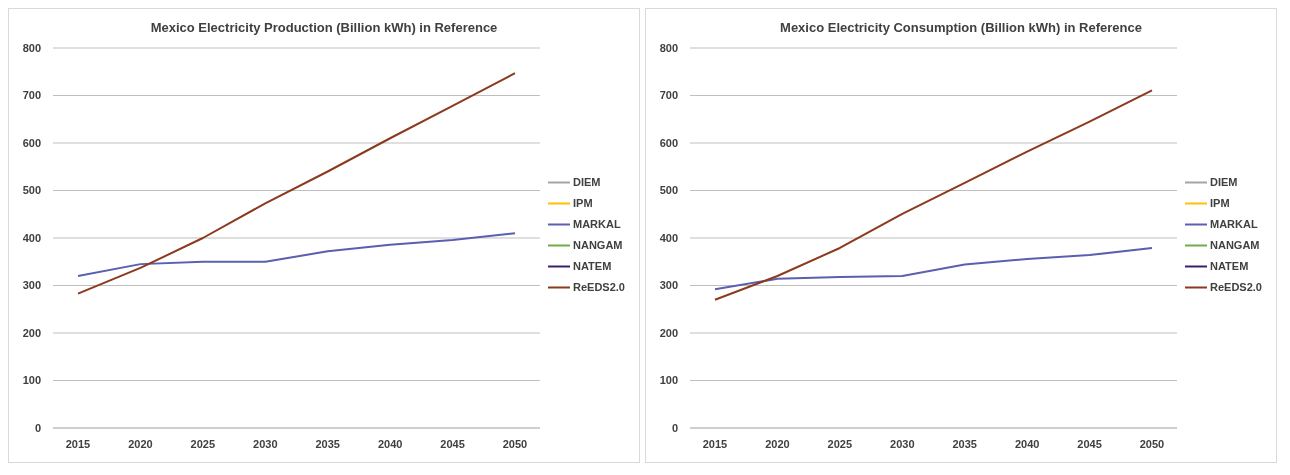 The image size is (1290, 475). I want to click on chart-title: Mexico Electricity Production (Billion kWh) in Reference, so click(324, 27).